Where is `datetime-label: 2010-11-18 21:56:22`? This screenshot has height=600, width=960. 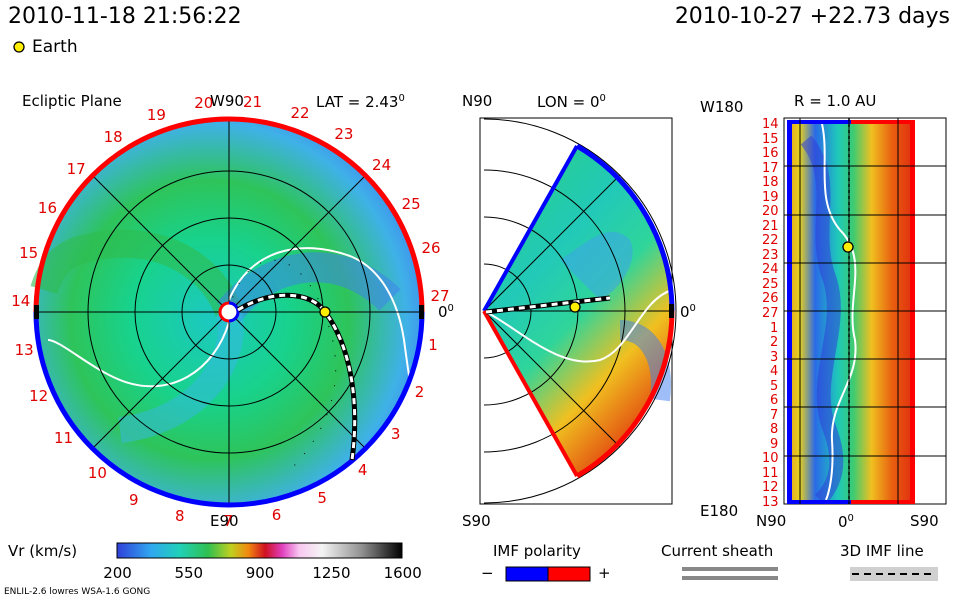
datetime-label: 2010-11-18 21:56:22 is located at coordinates (125, 16).